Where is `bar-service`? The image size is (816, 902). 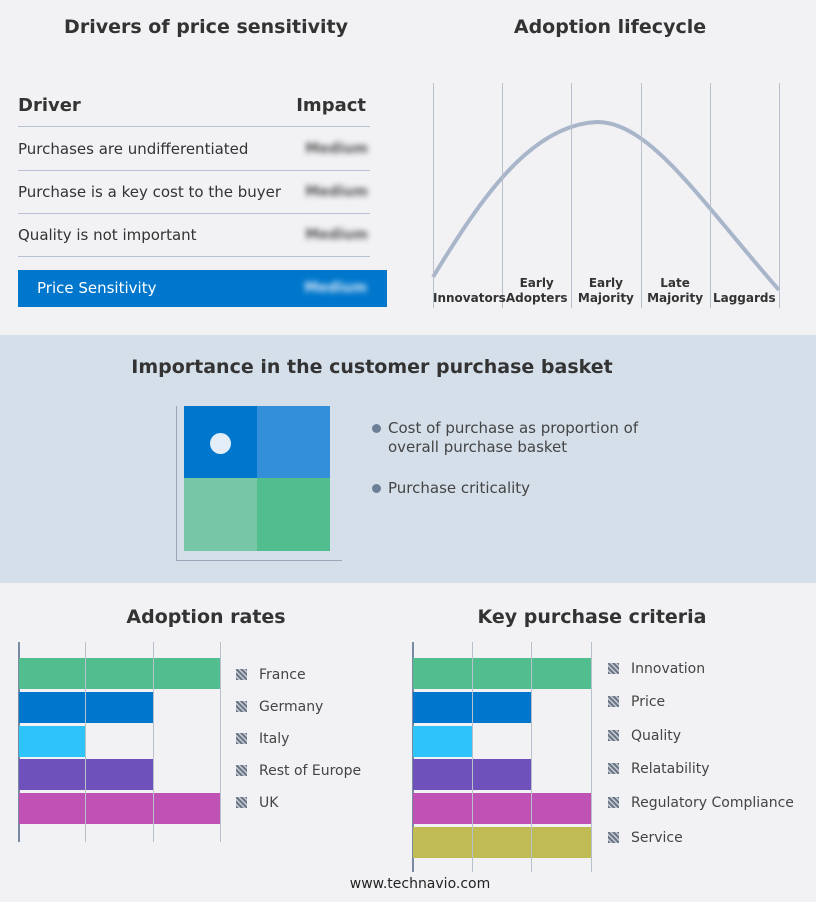 bar-service is located at coordinates (502, 842).